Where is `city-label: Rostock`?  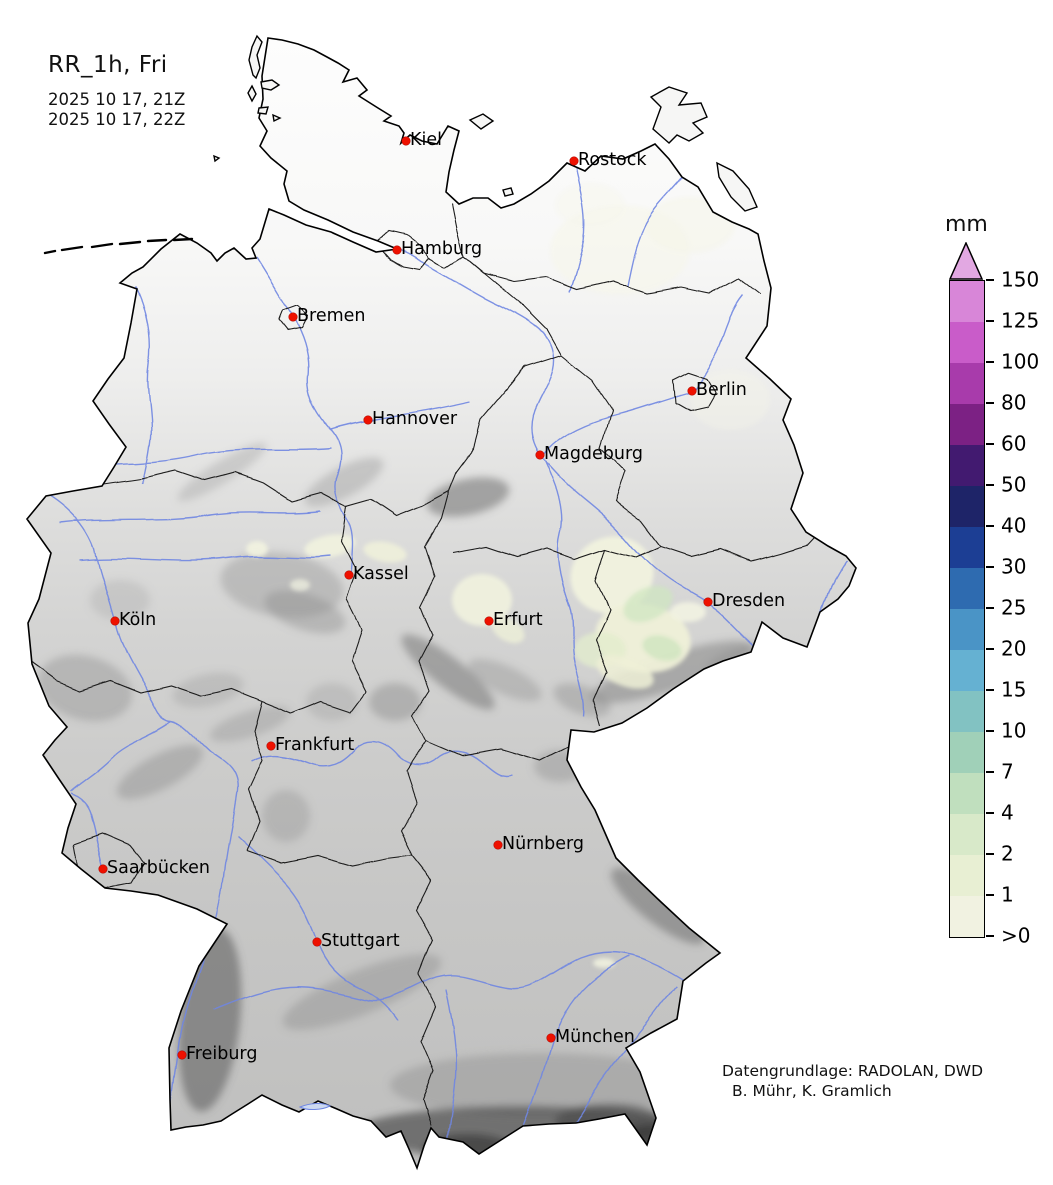 city-label: Rostock is located at coordinates (612, 160).